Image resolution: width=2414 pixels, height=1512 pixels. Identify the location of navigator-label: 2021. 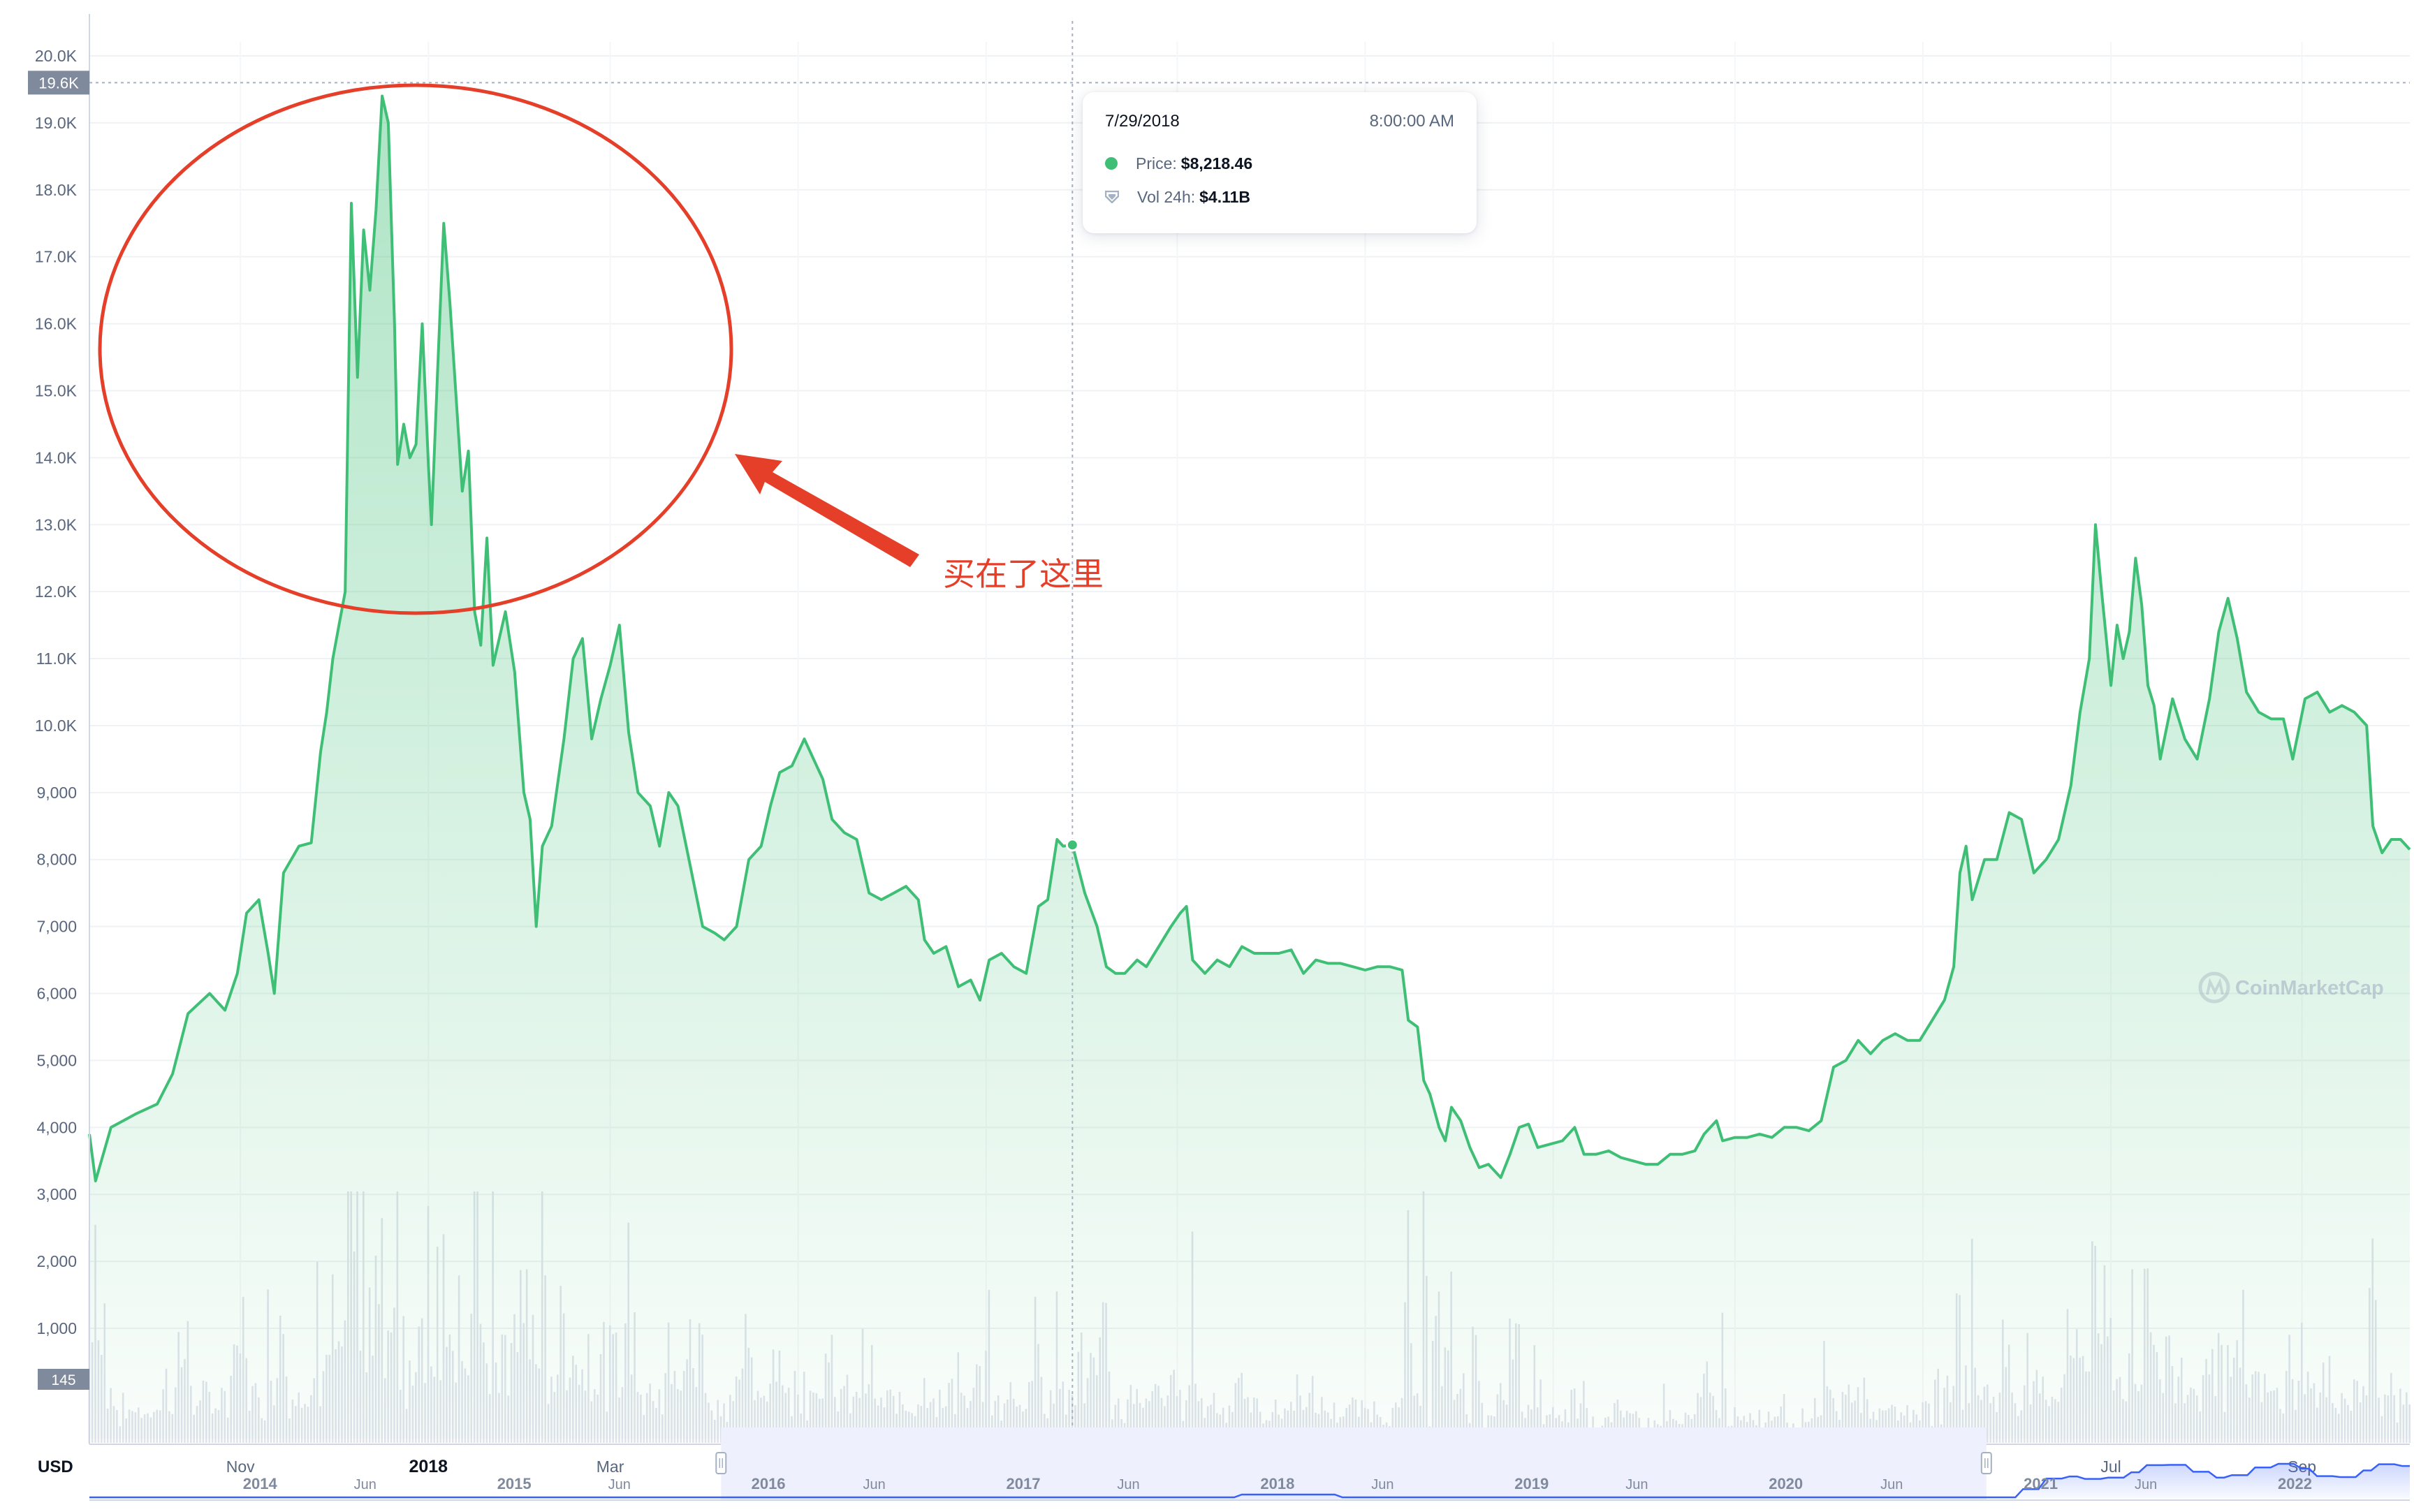
(2041, 1483).